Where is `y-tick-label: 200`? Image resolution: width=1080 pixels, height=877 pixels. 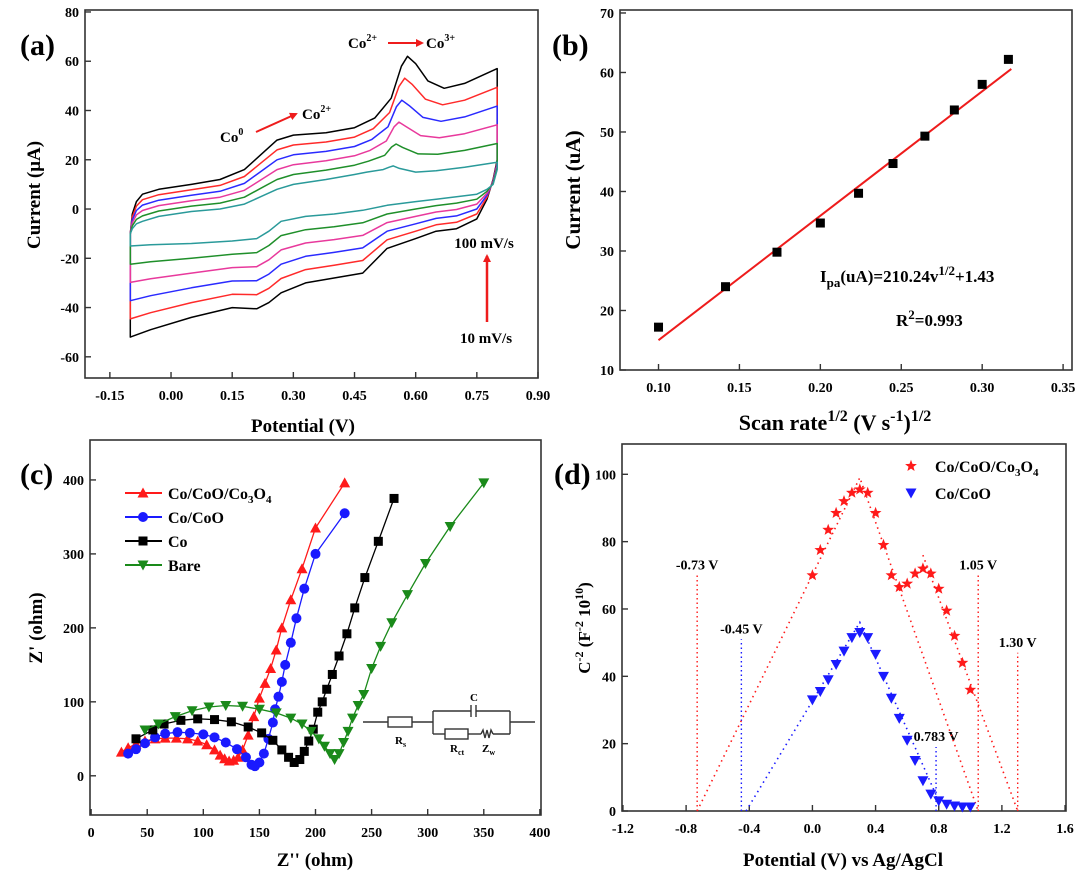
y-tick-label: 200 is located at coordinates (73, 629).